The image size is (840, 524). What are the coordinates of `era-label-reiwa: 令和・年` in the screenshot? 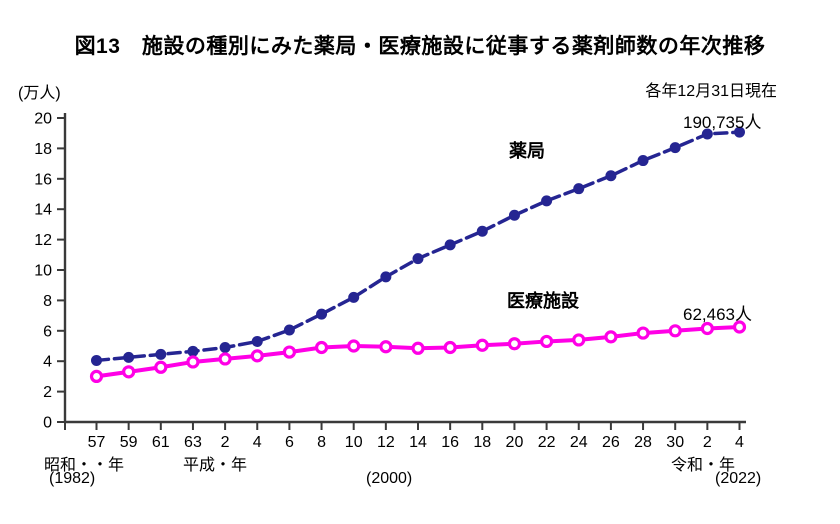 It's located at (703, 465).